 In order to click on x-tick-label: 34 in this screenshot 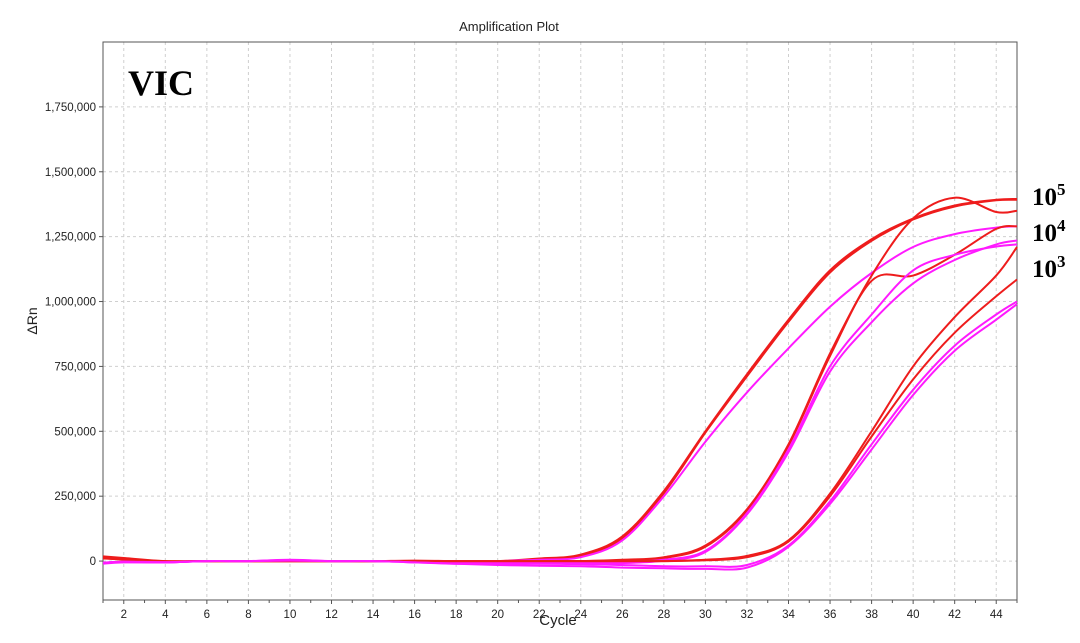, I will do `click(788, 615)`.